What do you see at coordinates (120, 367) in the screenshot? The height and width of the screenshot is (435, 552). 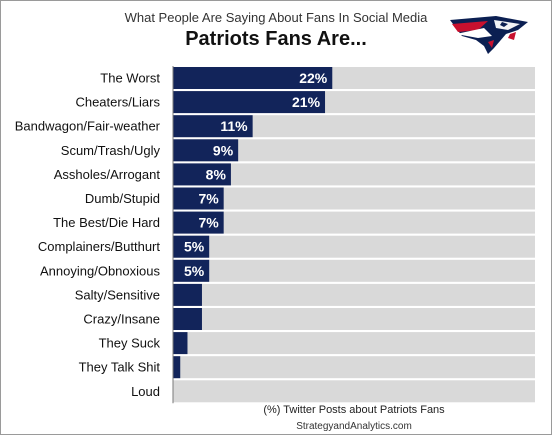 I see `category-label: They Talk Shit` at bounding box center [120, 367].